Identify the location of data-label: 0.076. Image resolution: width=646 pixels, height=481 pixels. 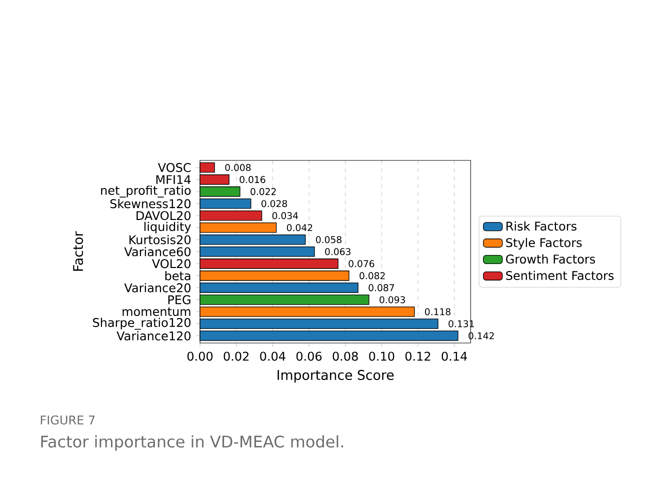
(361, 264).